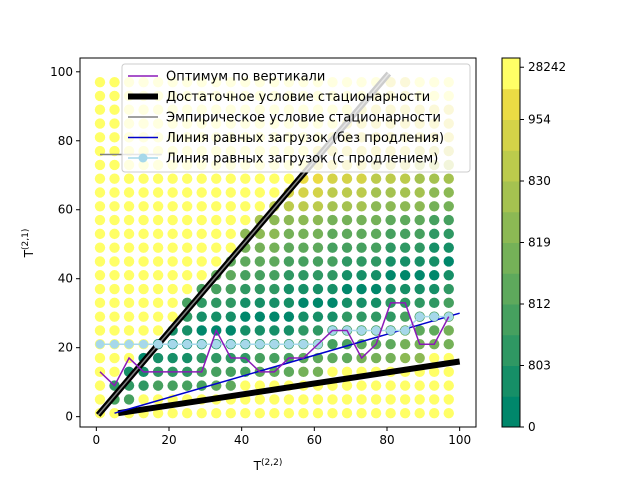  Describe the element at coordinates (241, 440) in the screenshot. I see `x-tick-label: 40` at that location.